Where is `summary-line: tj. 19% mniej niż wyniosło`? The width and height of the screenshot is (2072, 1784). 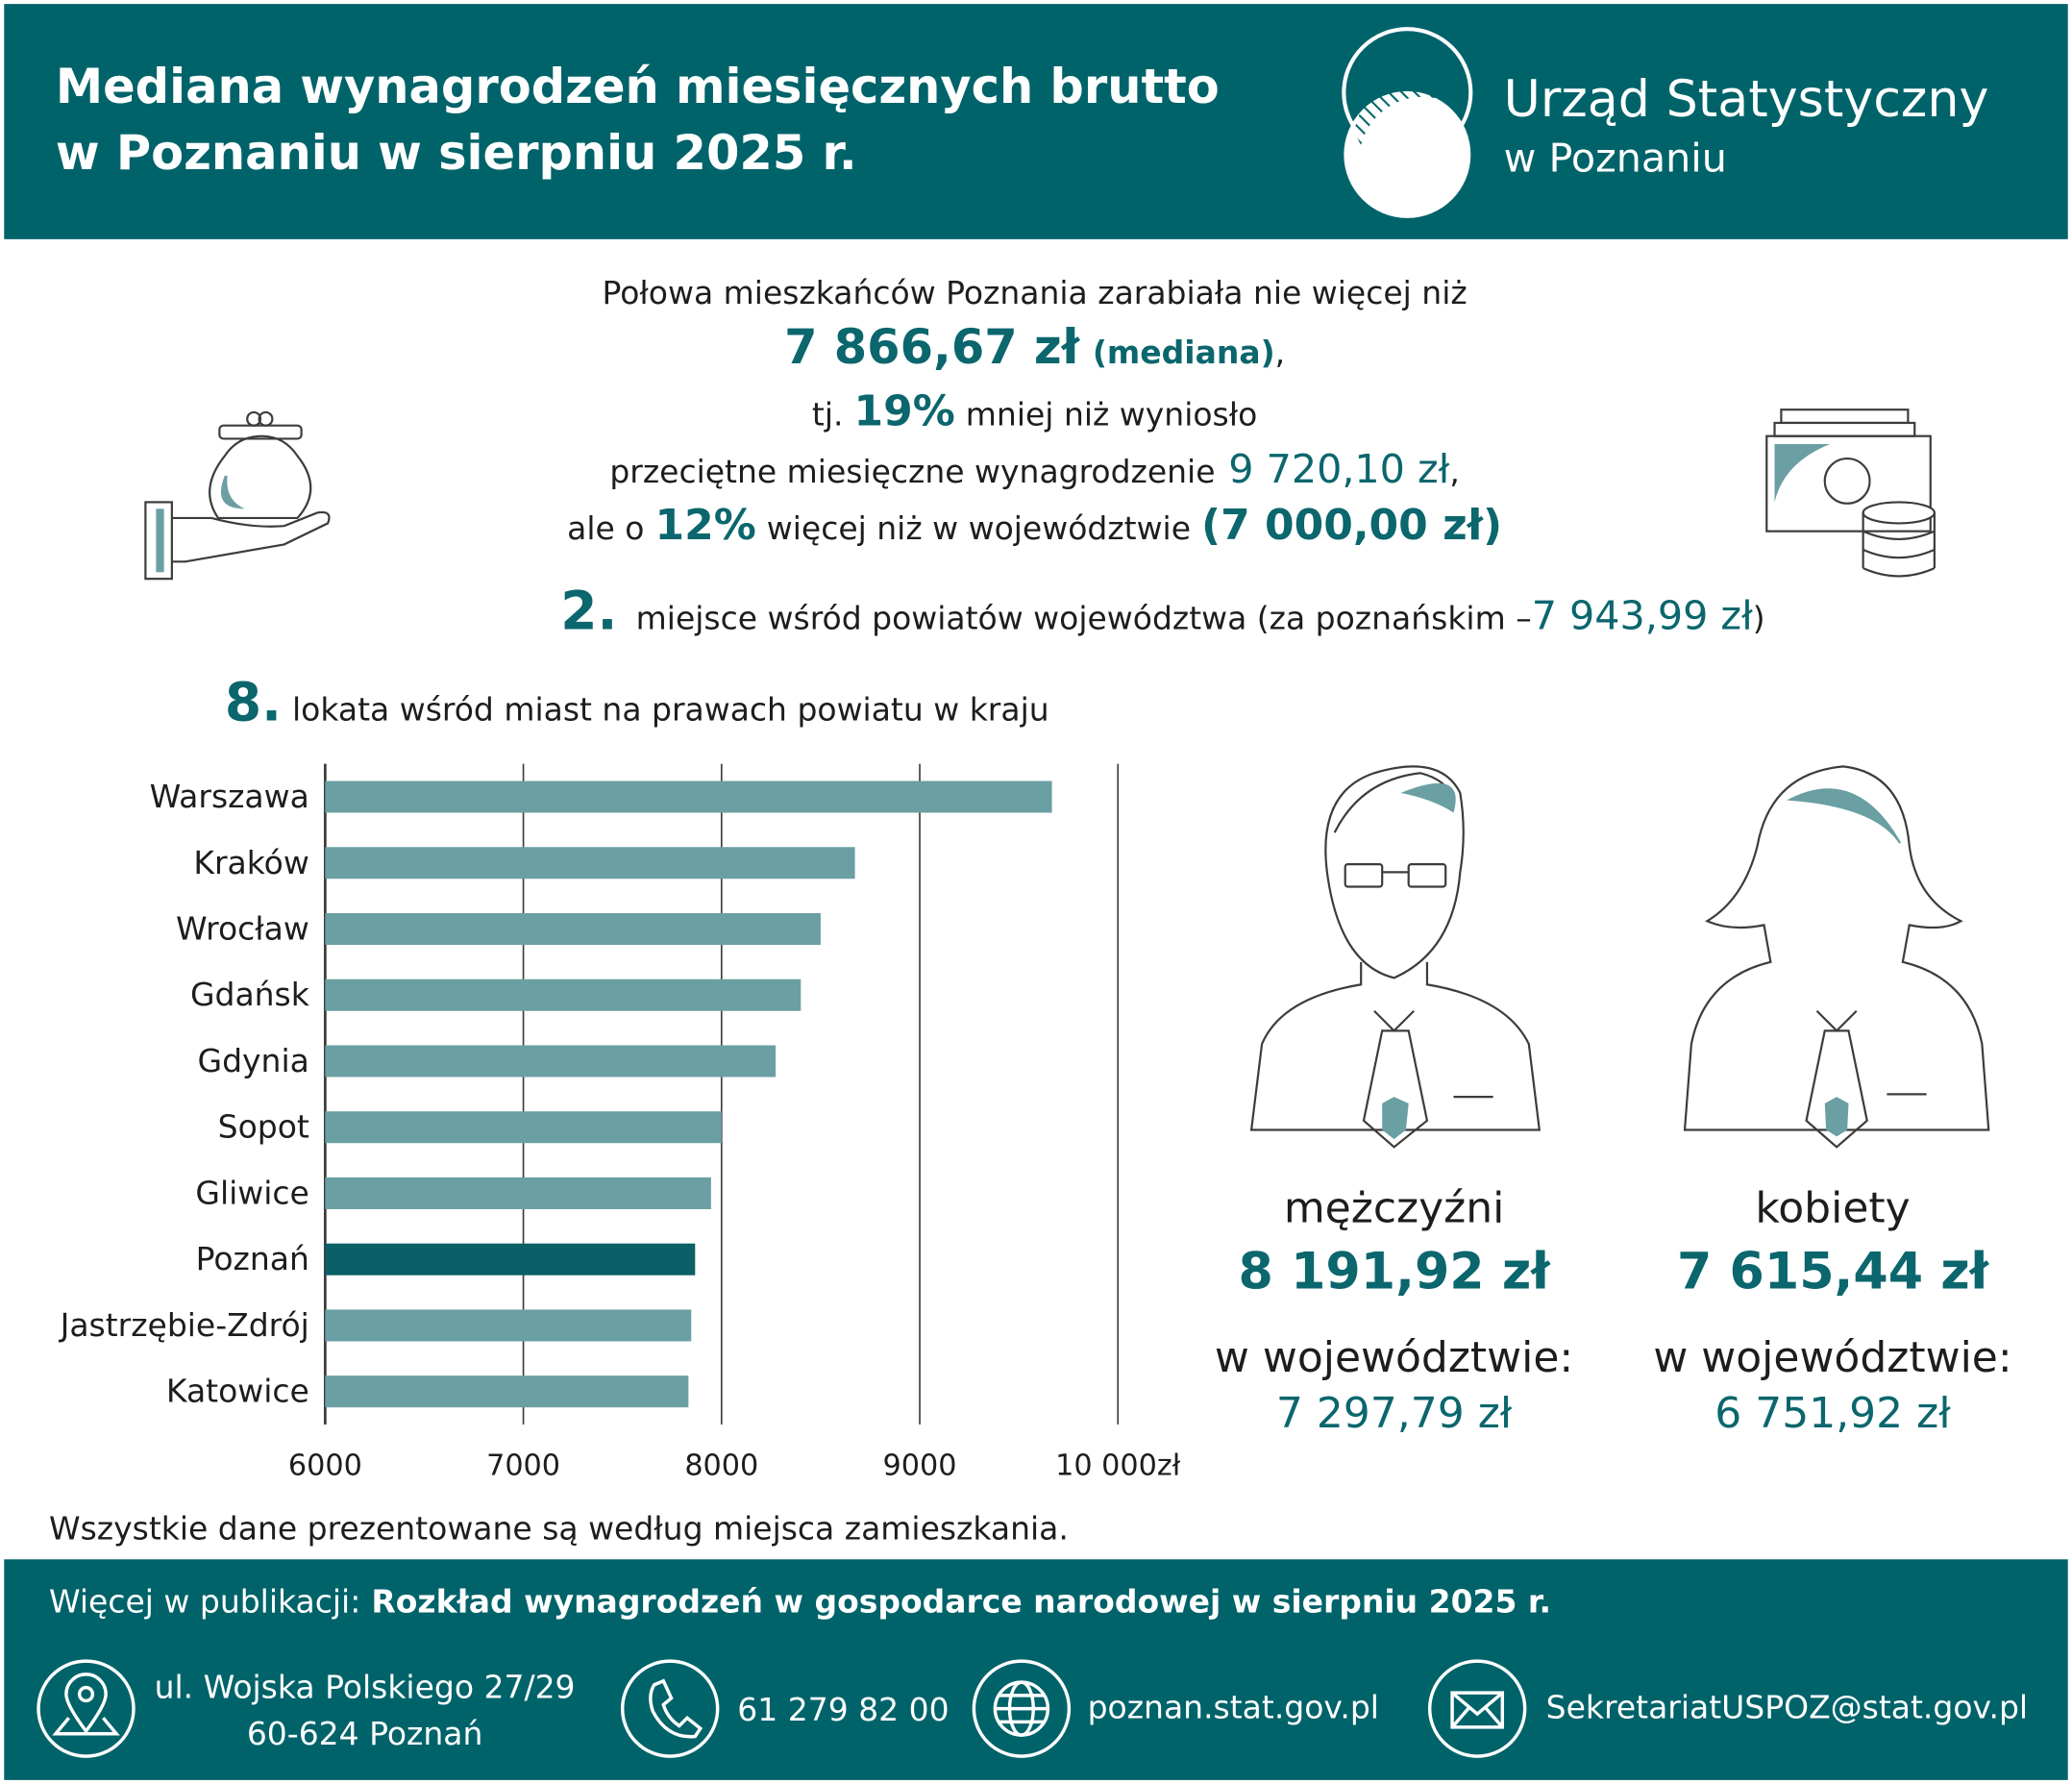 summary-line: tj. 19% mniej niż wyniosło is located at coordinates (1034, 411).